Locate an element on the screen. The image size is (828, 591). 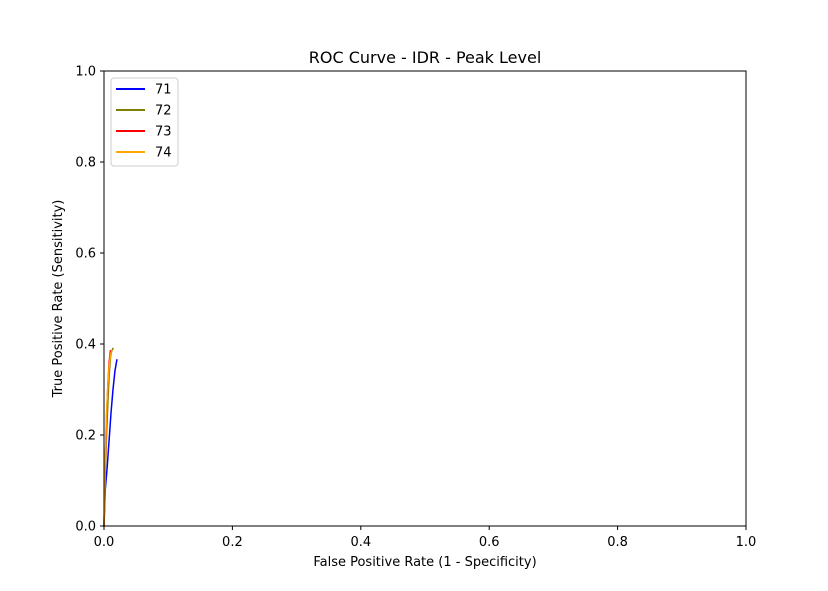
legend-label-71: 71 is located at coordinates (163, 90).